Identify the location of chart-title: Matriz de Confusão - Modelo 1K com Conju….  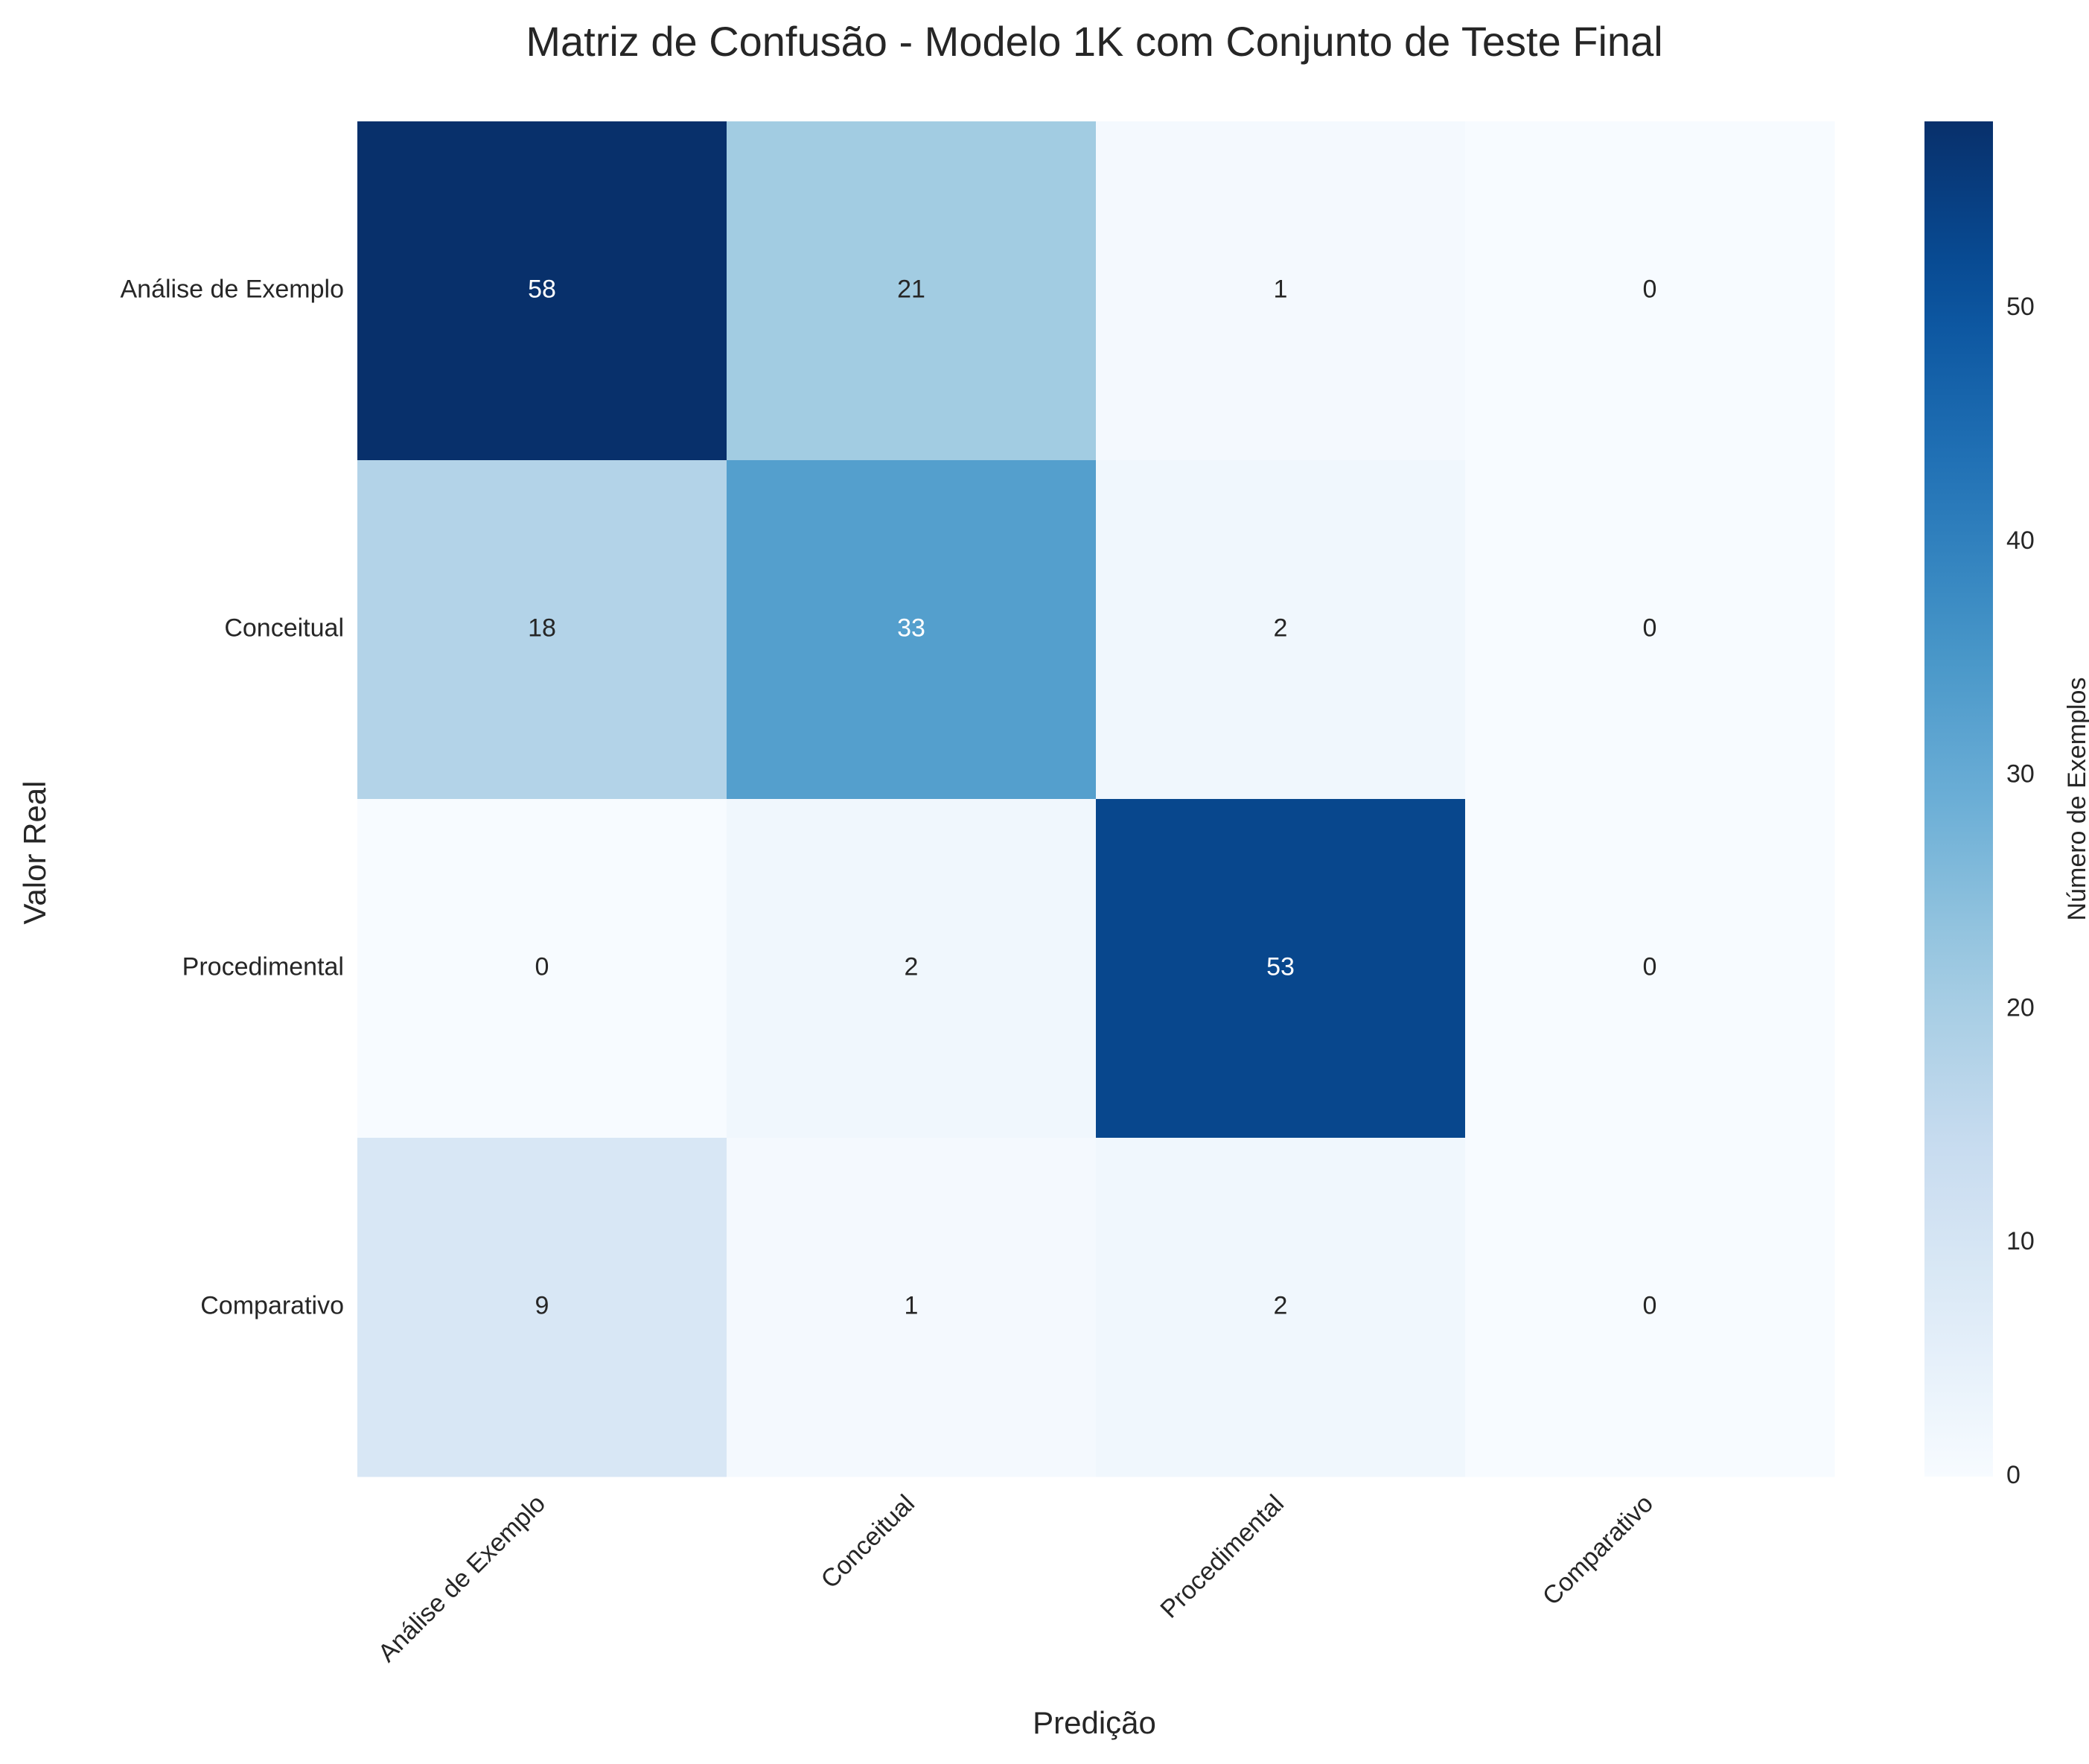
(1094, 41).